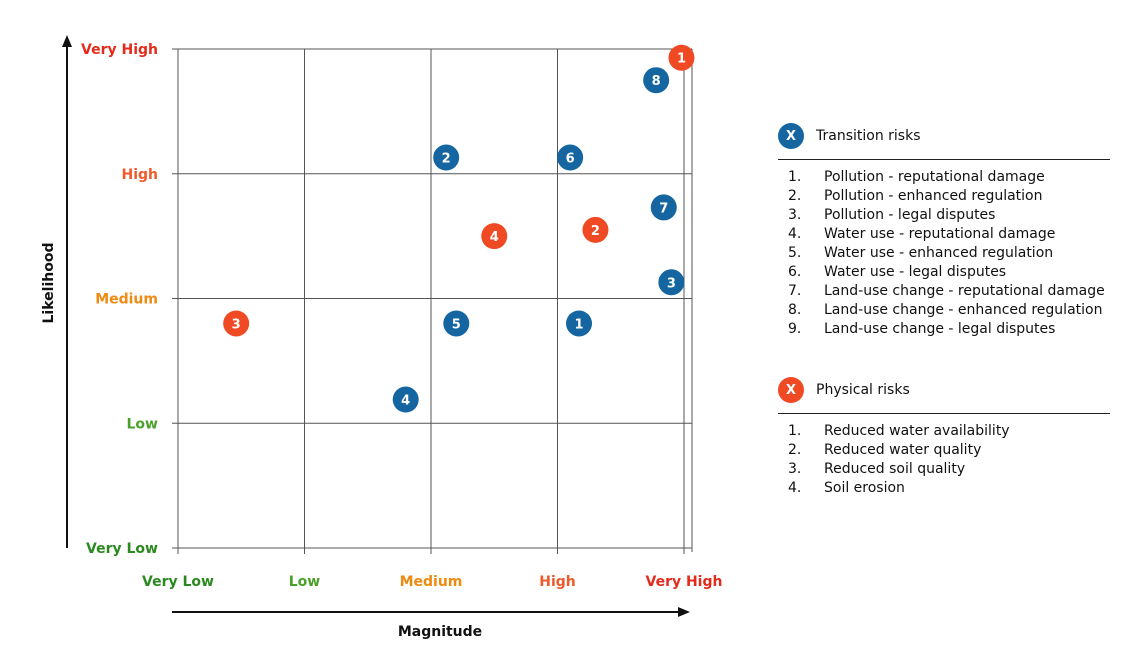  I want to click on transition-risk-item-number: 1., so click(795, 177).